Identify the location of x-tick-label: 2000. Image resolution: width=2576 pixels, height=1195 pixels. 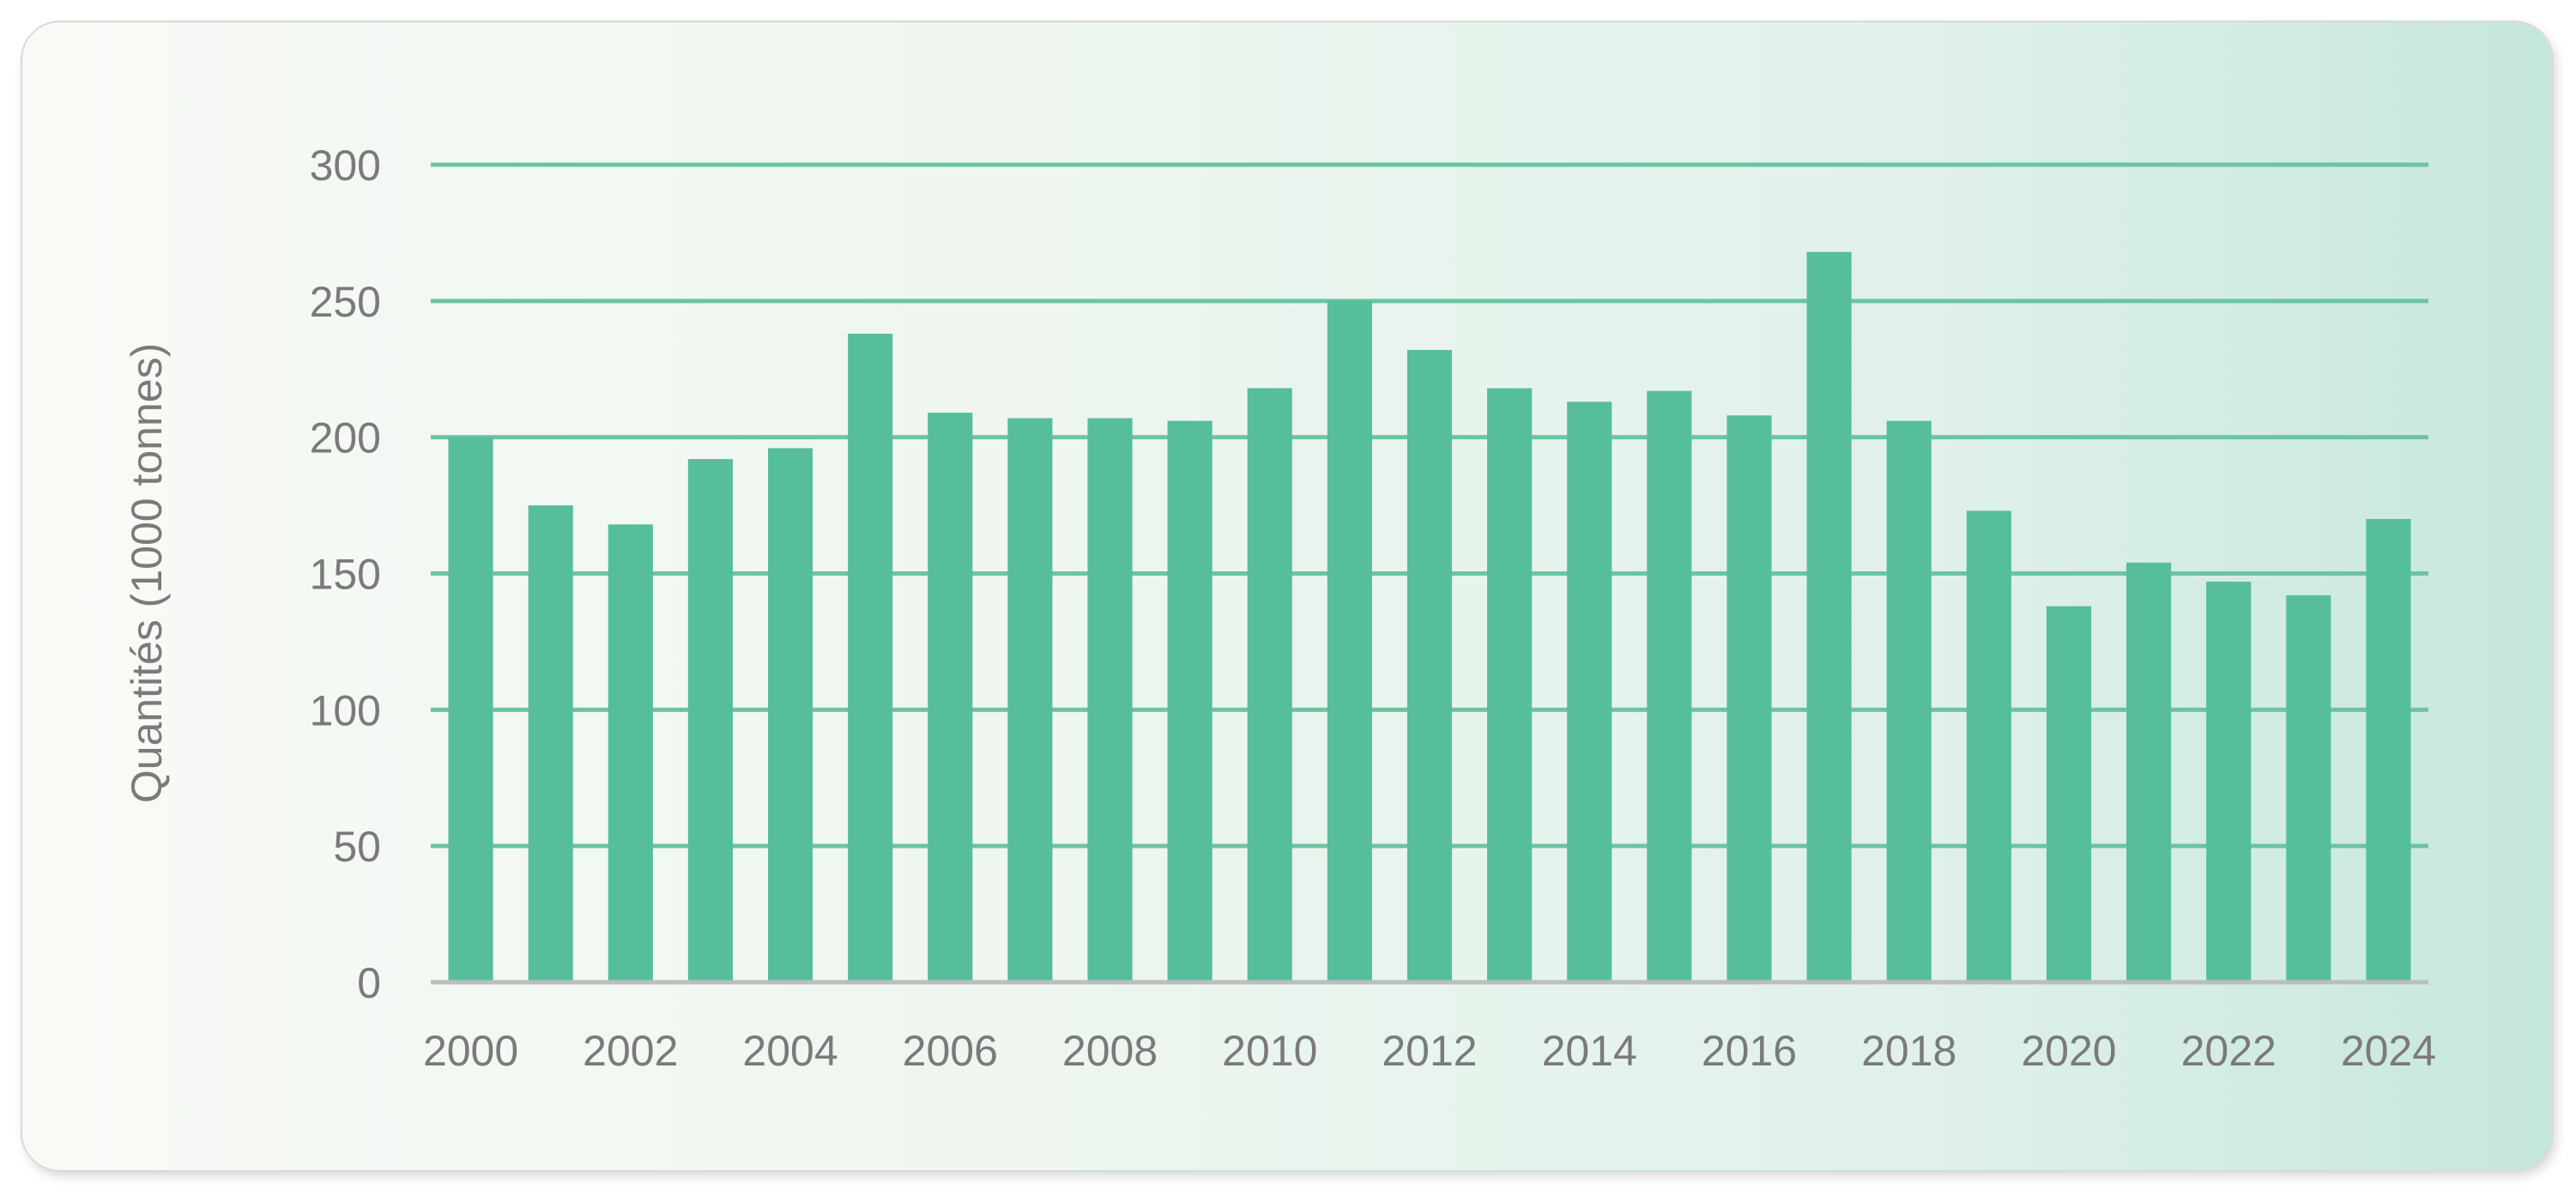
(470, 1051).